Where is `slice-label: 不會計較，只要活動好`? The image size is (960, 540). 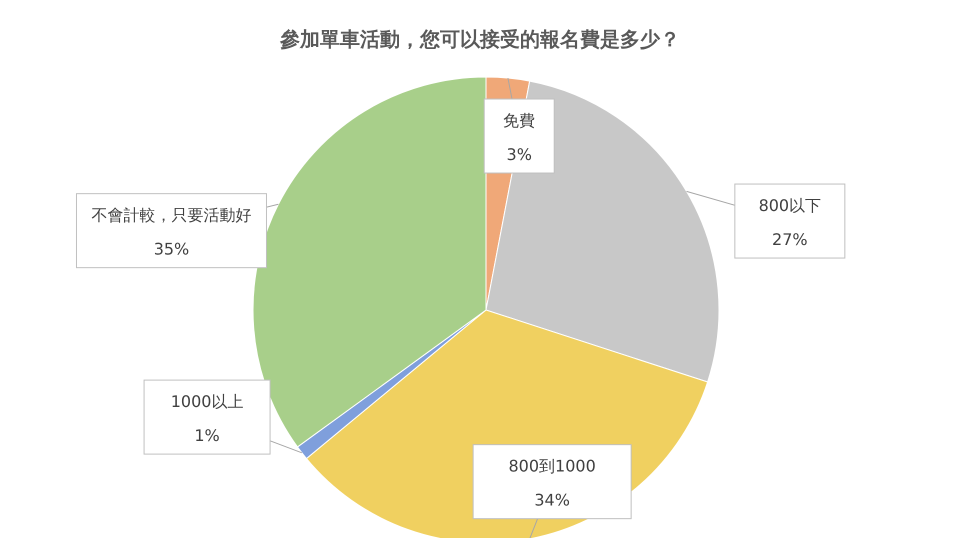 slice-label: 不會計較，只要活動好 is located at coordinates (171, 215).